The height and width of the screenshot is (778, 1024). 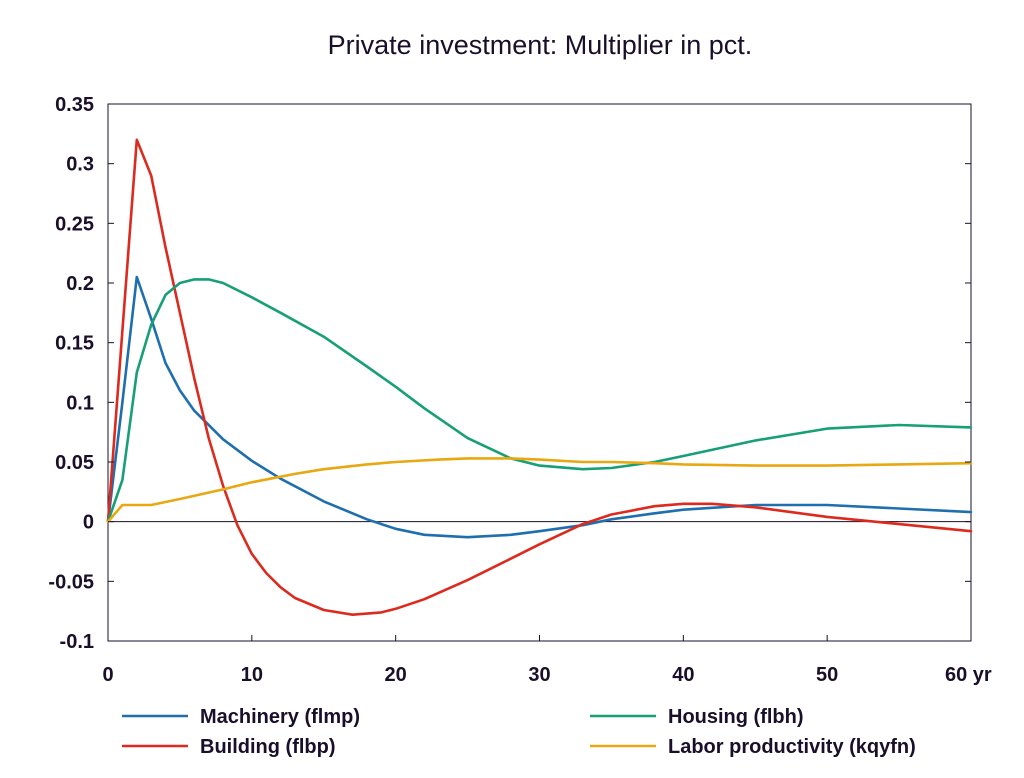 I want to click on y-tick-label: -0.05, so click(x=71, y=582).